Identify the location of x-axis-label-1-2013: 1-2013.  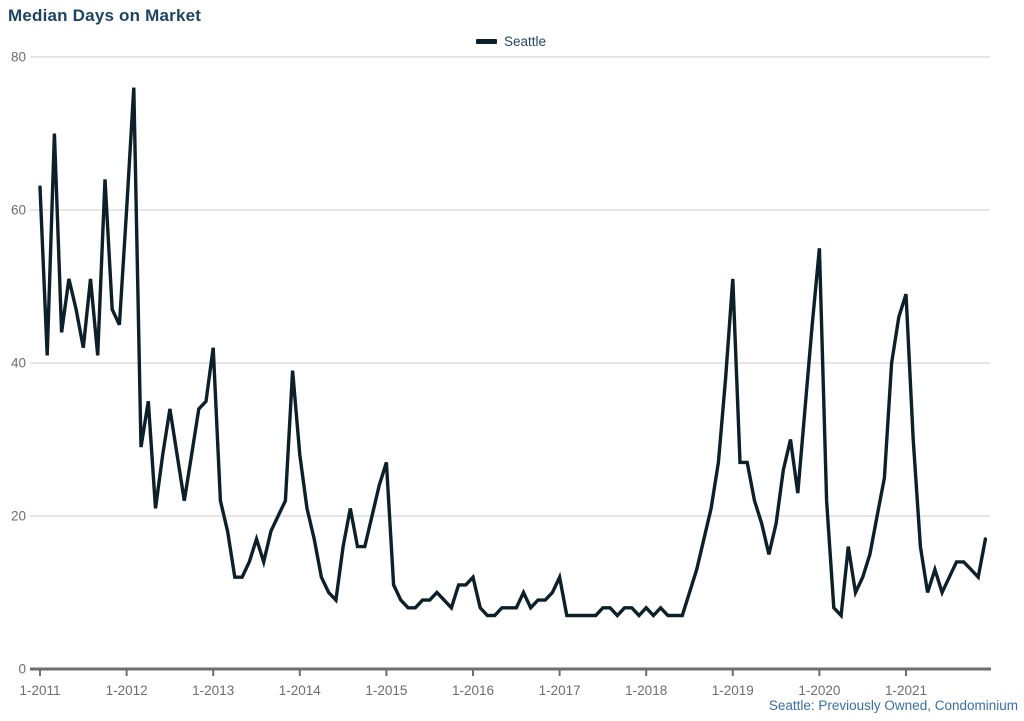
(213, 690).